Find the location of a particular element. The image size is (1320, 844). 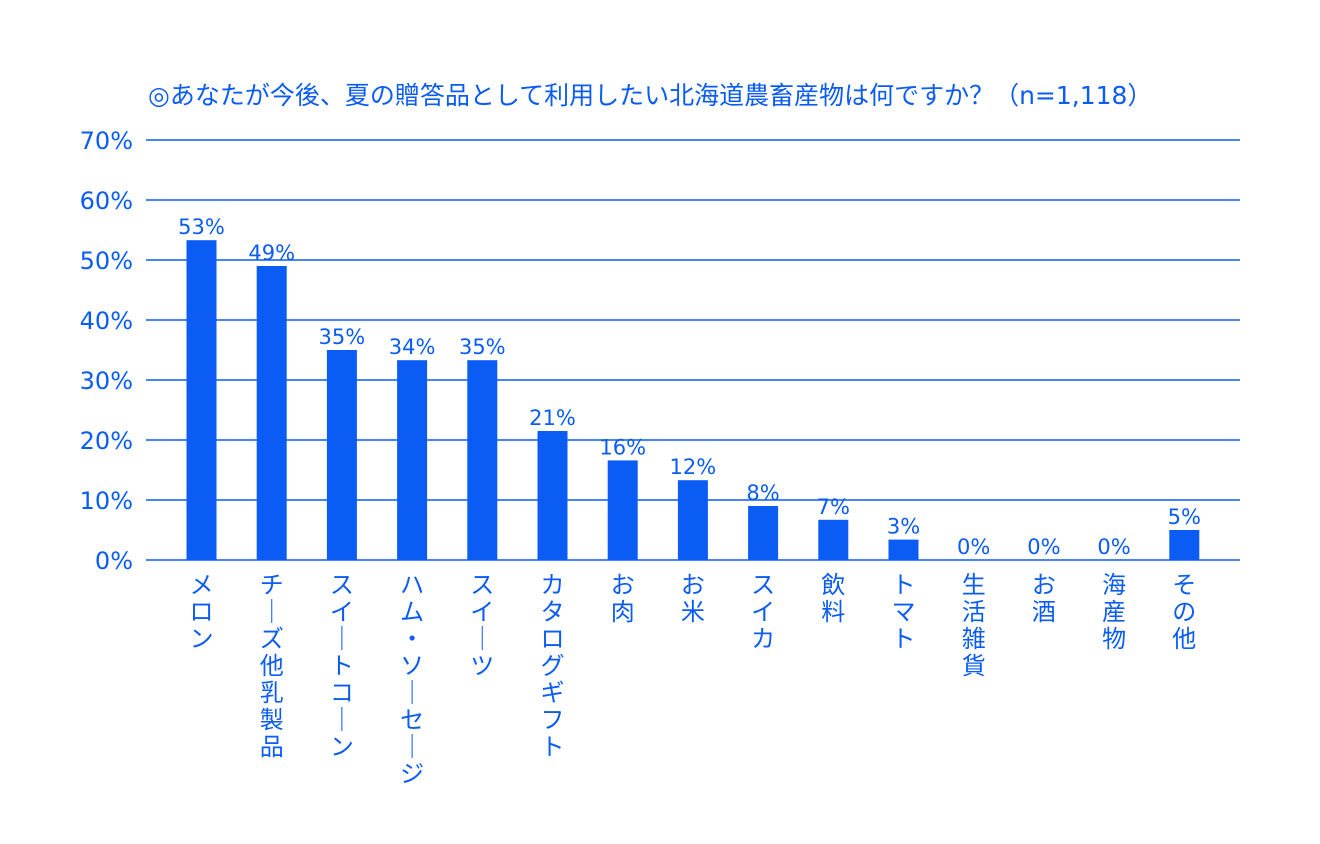

data-label: 16% is located at coordinates (622, 447).